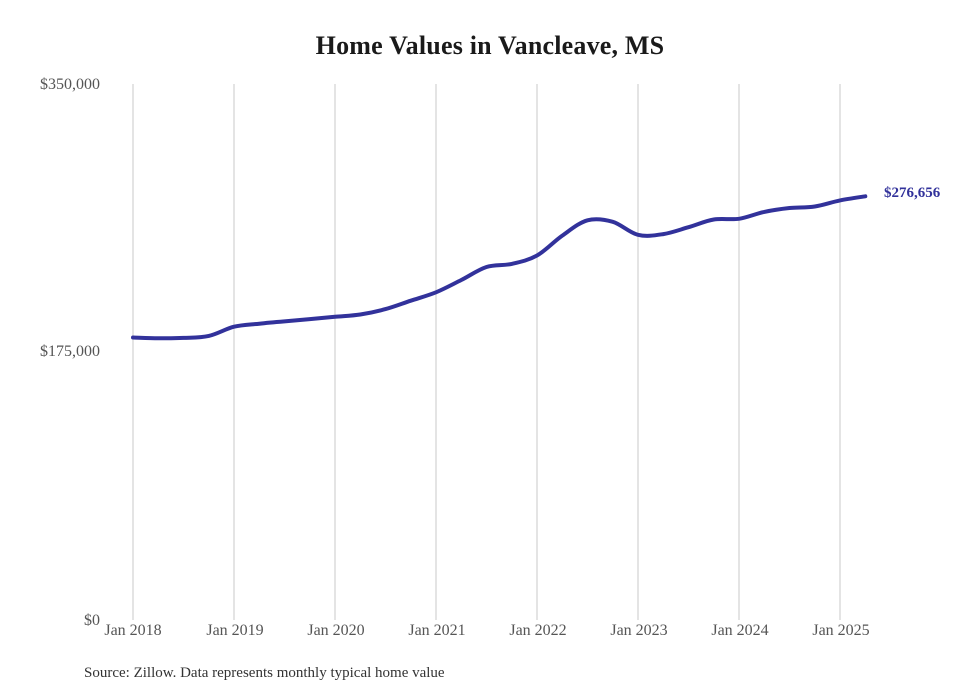 This screenshot has width=980, height=699. Describe the element at coordinates (841, 630) in the screenshot. I see `x-axis-tick-jan-2025: Jan 2025` at that location.